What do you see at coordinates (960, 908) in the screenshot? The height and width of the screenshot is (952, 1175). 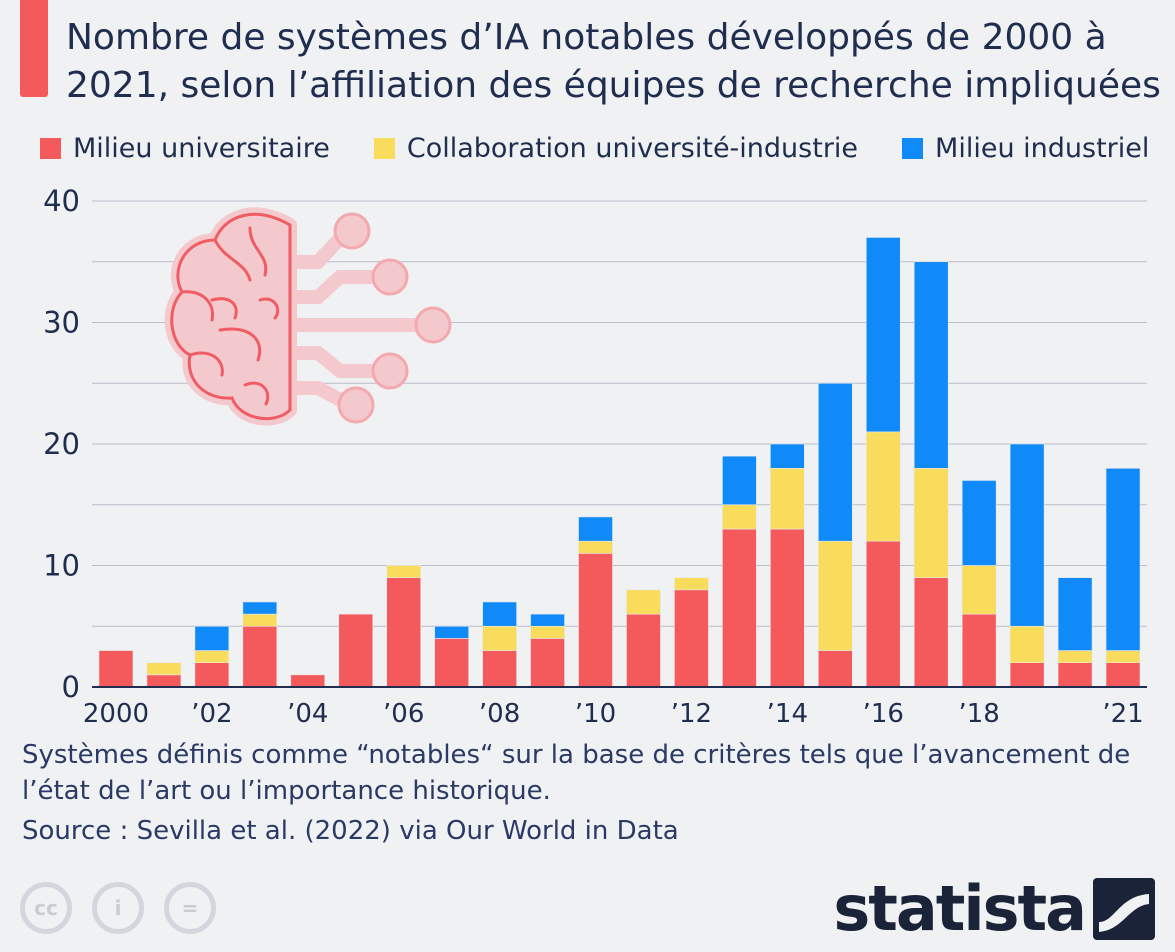 I see `logo-text: statista` at bounding box center [960, 908].